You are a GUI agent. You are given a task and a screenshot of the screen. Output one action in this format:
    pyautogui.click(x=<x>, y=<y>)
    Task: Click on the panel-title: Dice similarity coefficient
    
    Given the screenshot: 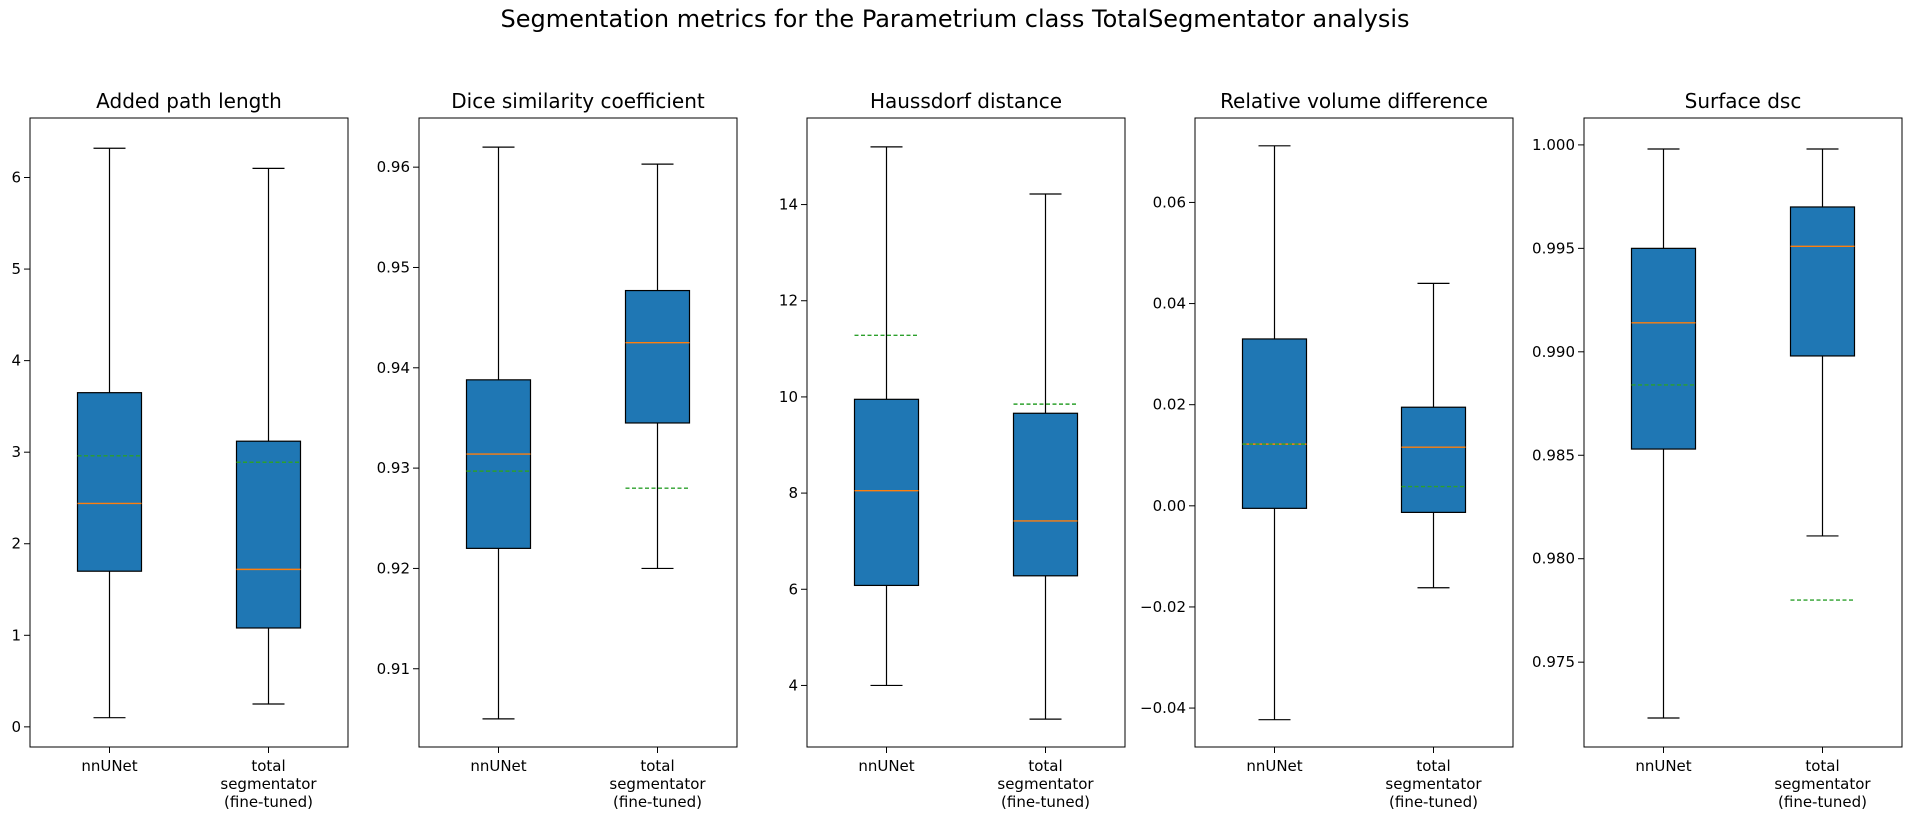 What is the action you would take?
    pyautogui.click(x=578, y=101)
    